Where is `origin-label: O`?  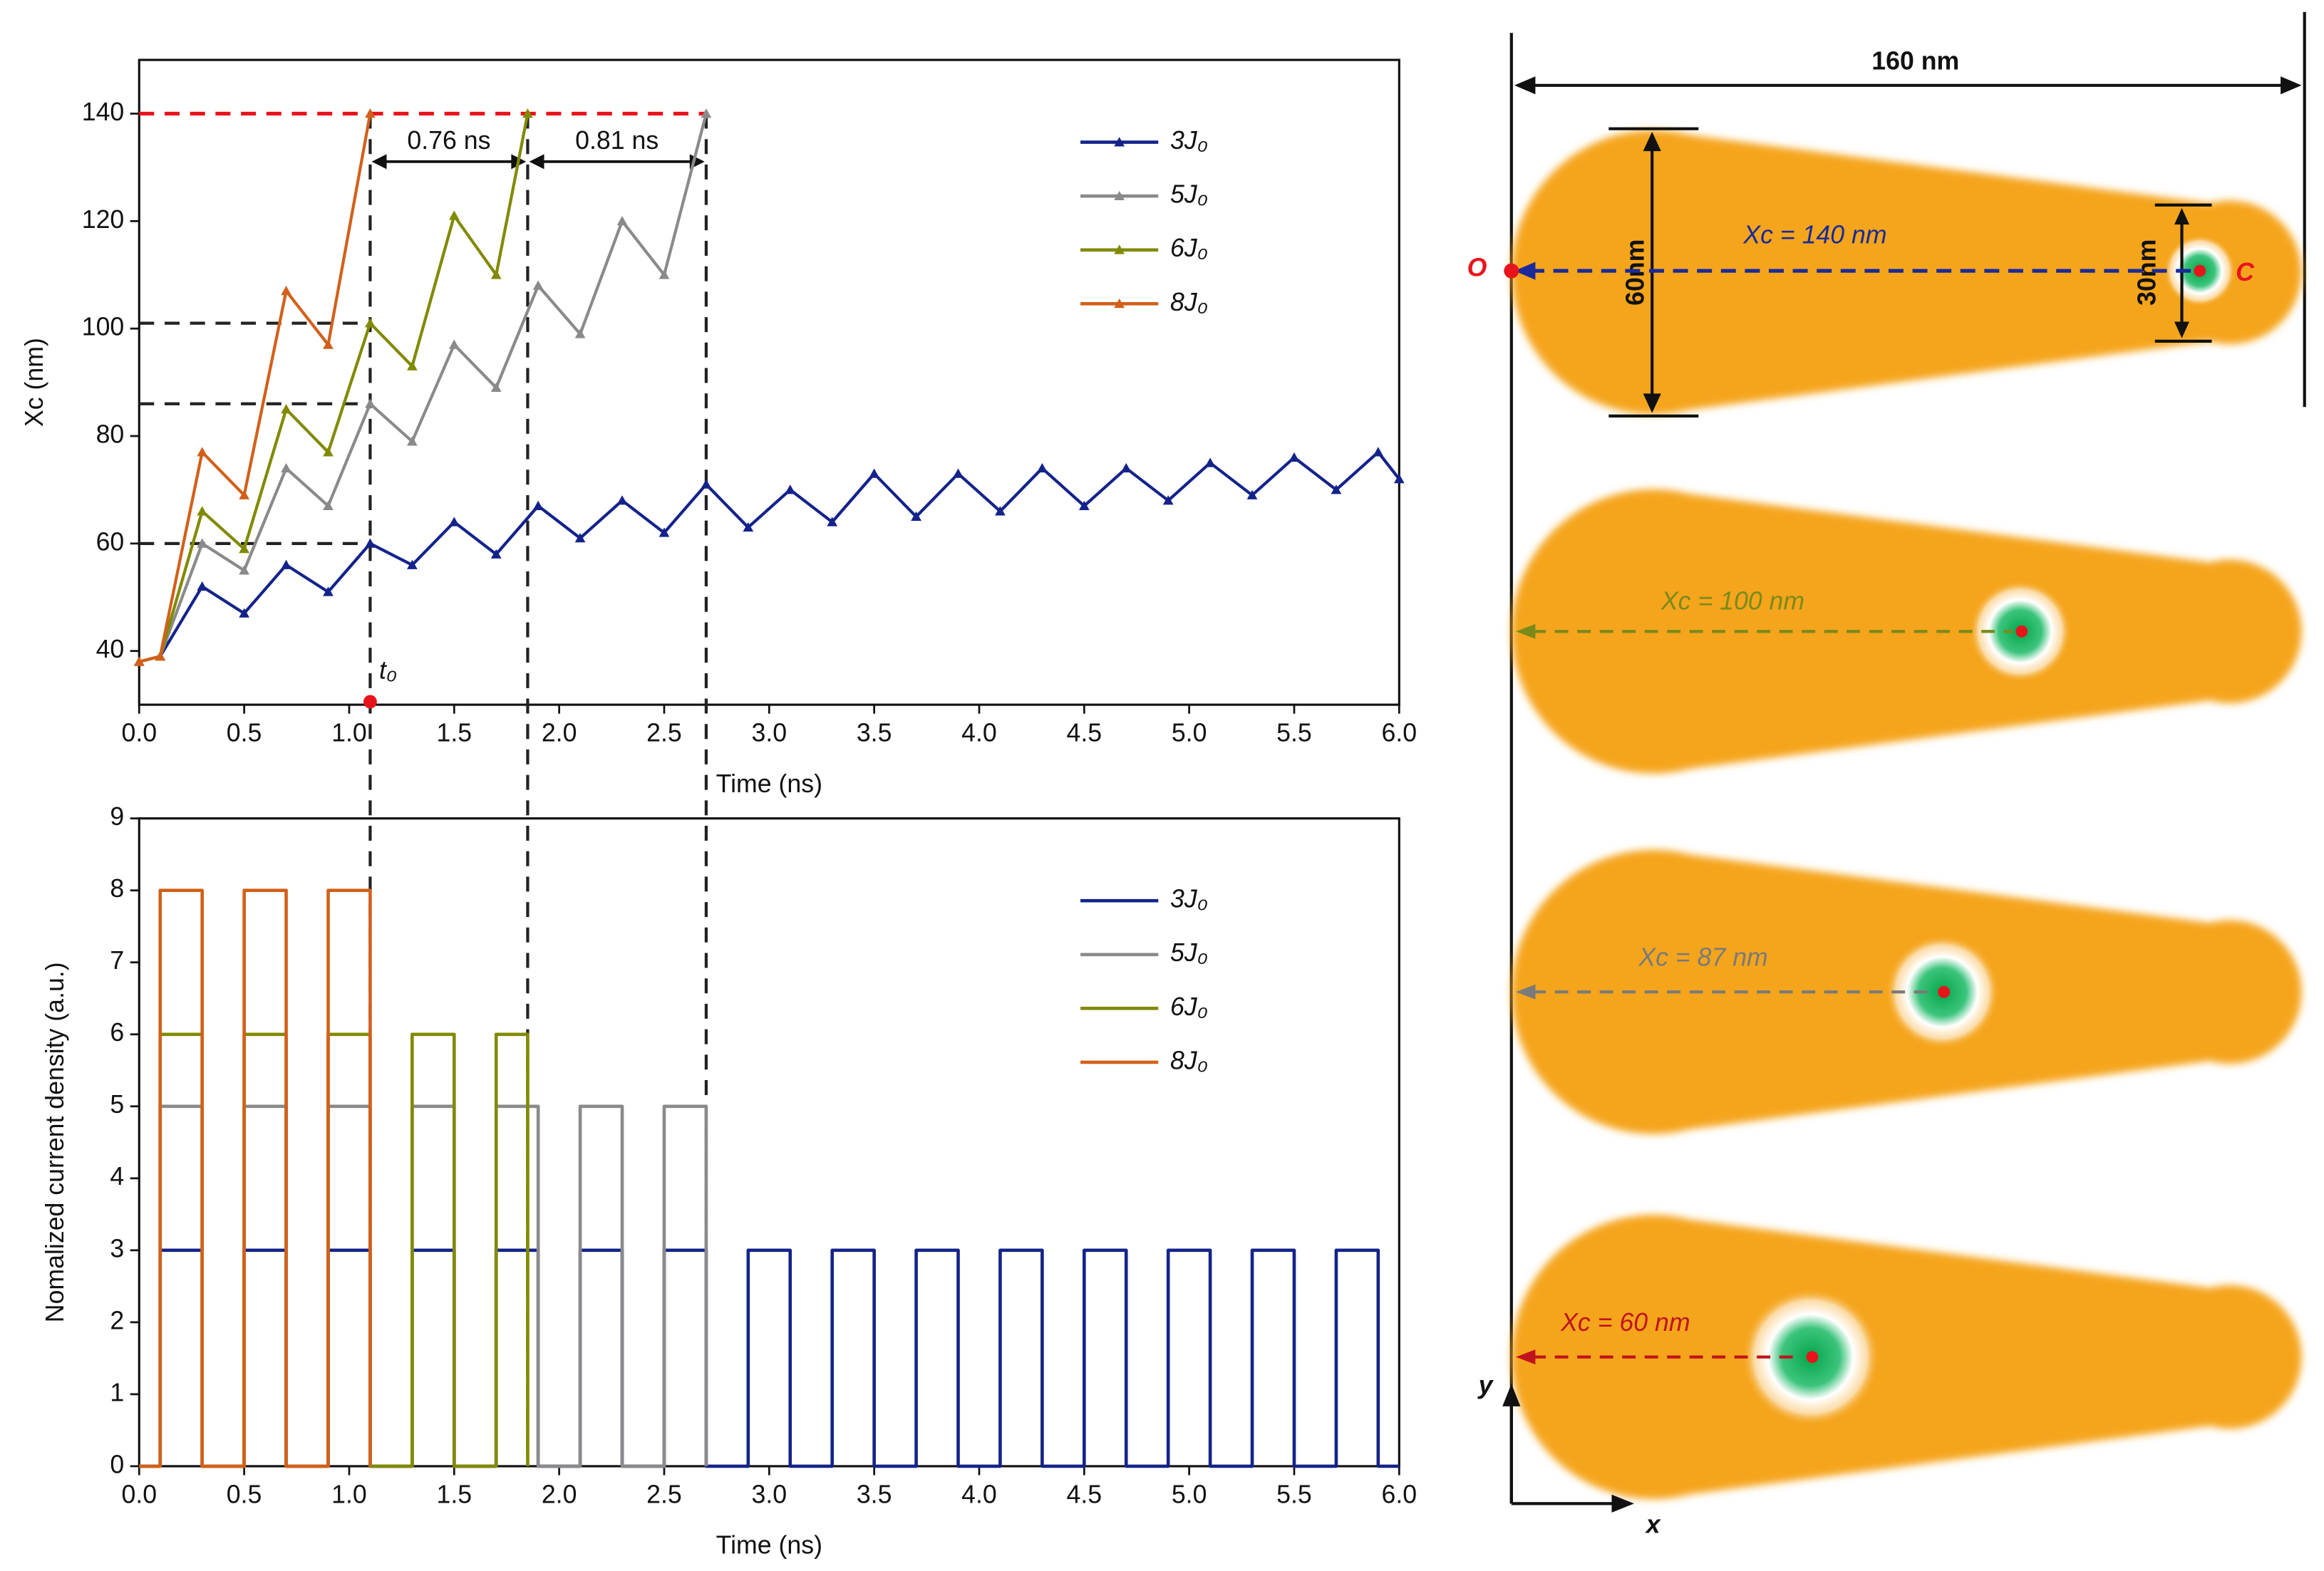
origin-label: O is located at coordinates (1477, 267).